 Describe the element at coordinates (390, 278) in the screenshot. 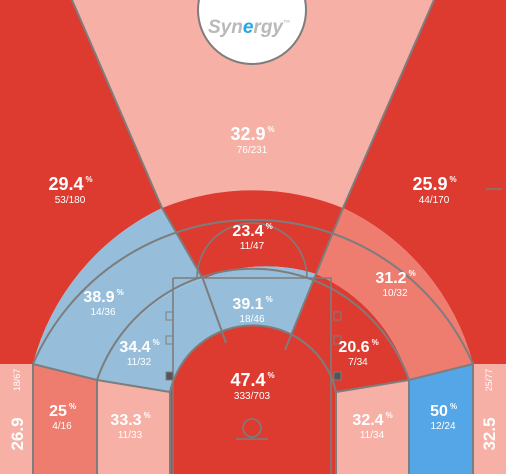

I see `zone-pct: 31.2` at that location.